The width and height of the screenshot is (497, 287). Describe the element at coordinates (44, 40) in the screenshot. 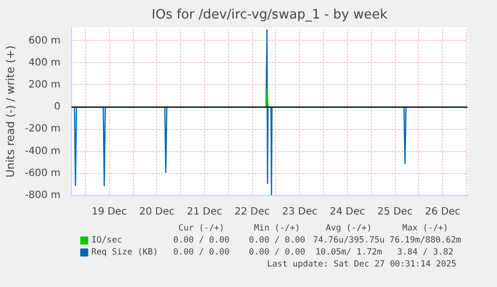

I see `y-tick-label: 600 m` at that location.